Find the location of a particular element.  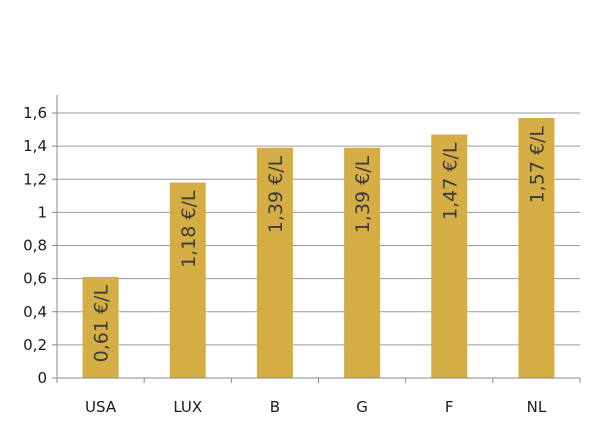

y-tick-label: 1,4 is located at coordinates (35, 146).